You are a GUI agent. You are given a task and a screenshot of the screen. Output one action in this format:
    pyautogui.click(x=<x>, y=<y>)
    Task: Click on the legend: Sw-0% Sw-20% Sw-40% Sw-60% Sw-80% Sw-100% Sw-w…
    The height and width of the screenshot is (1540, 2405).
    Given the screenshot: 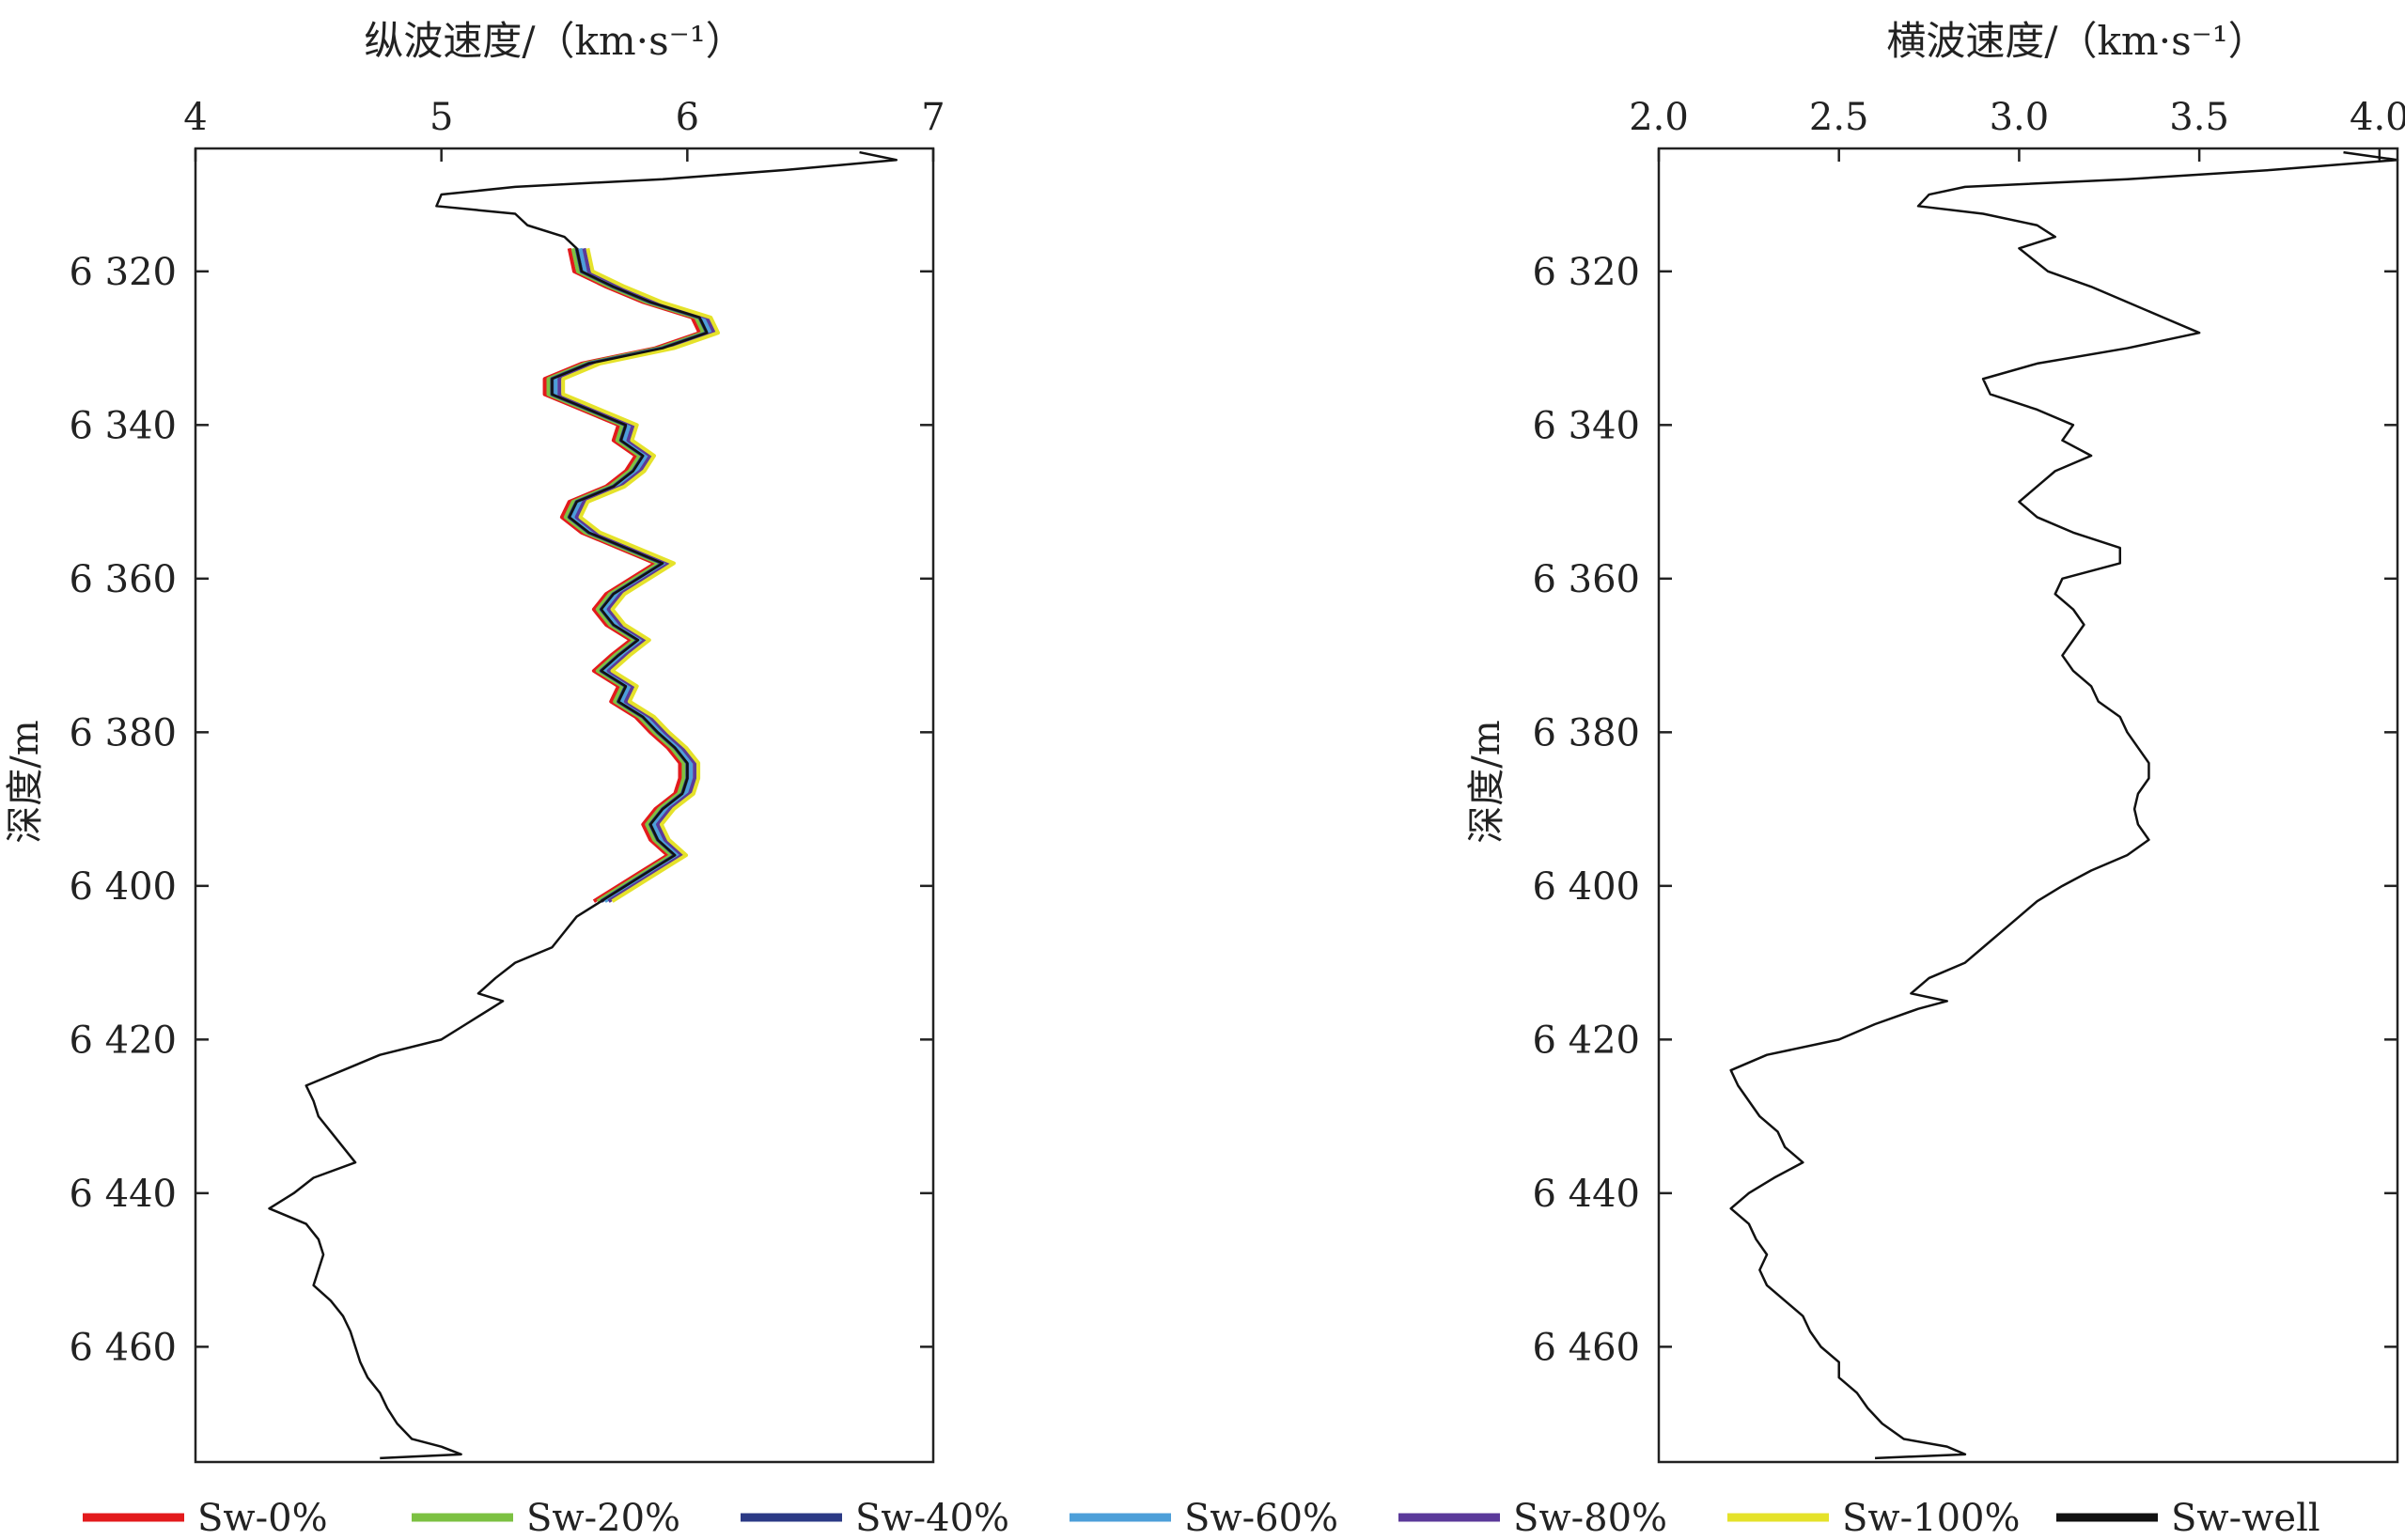 What is the action you would take?
    pyautogui.click(x=1201, y=1518)
    